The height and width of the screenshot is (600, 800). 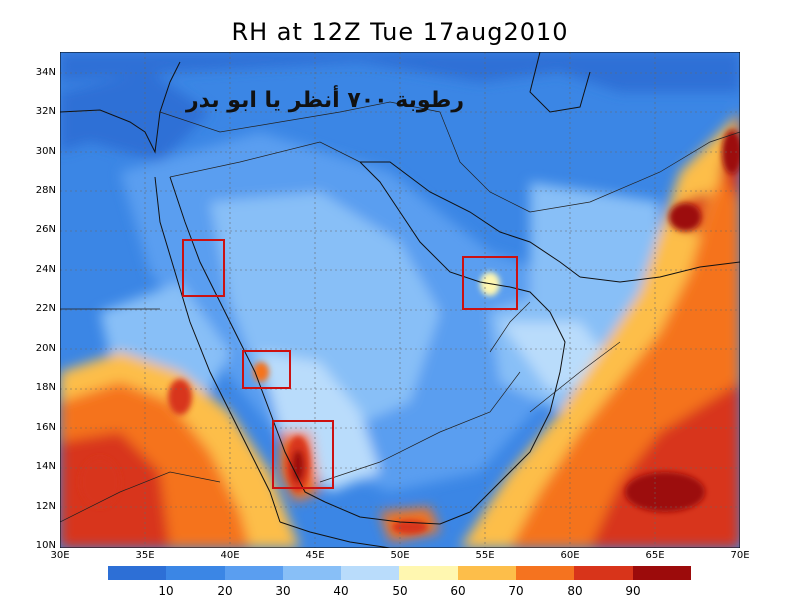 I want to click on lat-label-12n: 12N, so click(x=45, y=506).